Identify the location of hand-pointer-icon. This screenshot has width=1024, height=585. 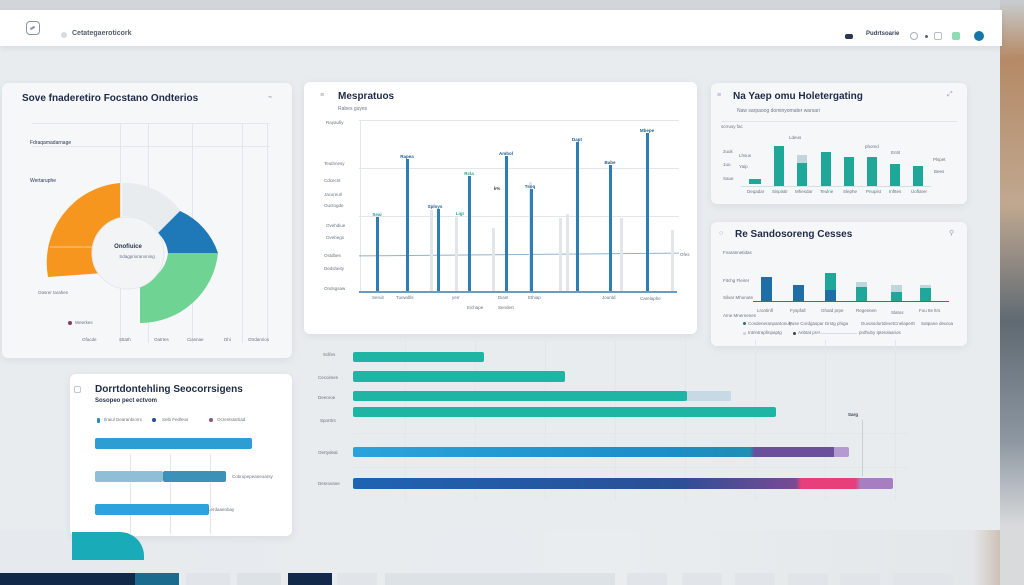
(849, 36).